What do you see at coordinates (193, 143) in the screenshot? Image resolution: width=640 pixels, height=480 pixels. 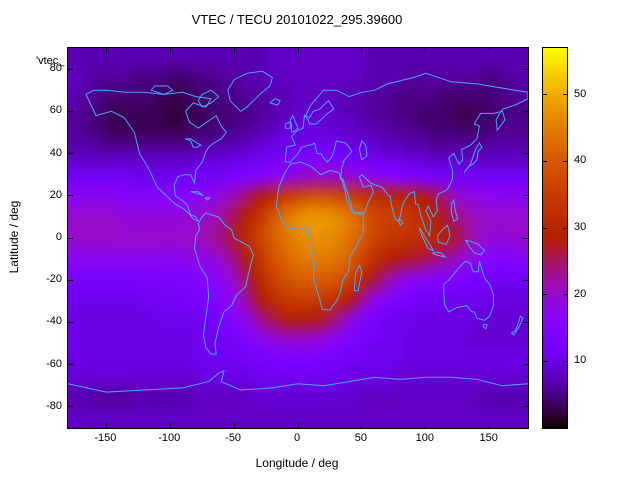 I see `coastline-great_lakes` at bounding box center [193, 143].